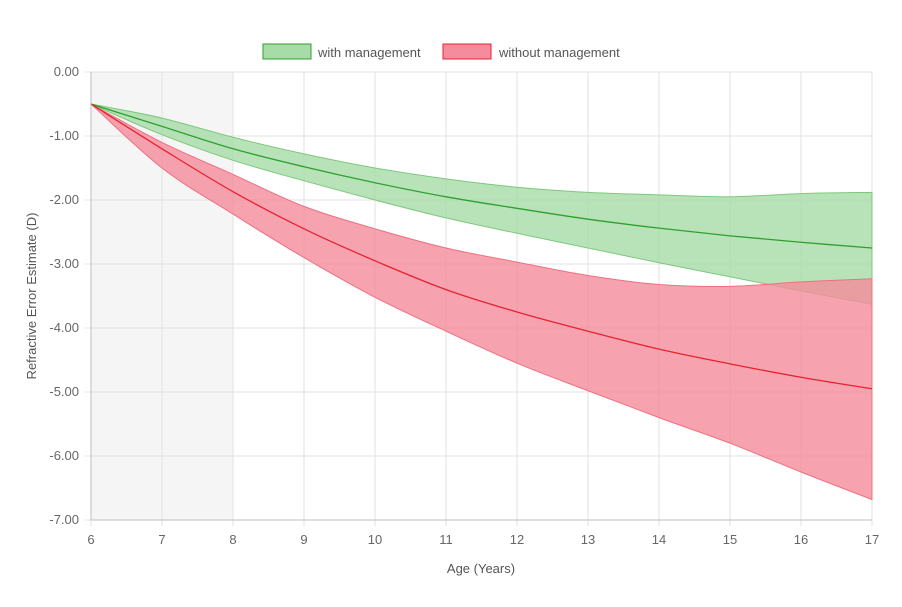 Image resolution: width=902 pixels, height=607 pixels. What do you see at coordinates (64, 327) in the screenshot?
I see `y-tick-label: -4.00` at bounding box center [64, 327].